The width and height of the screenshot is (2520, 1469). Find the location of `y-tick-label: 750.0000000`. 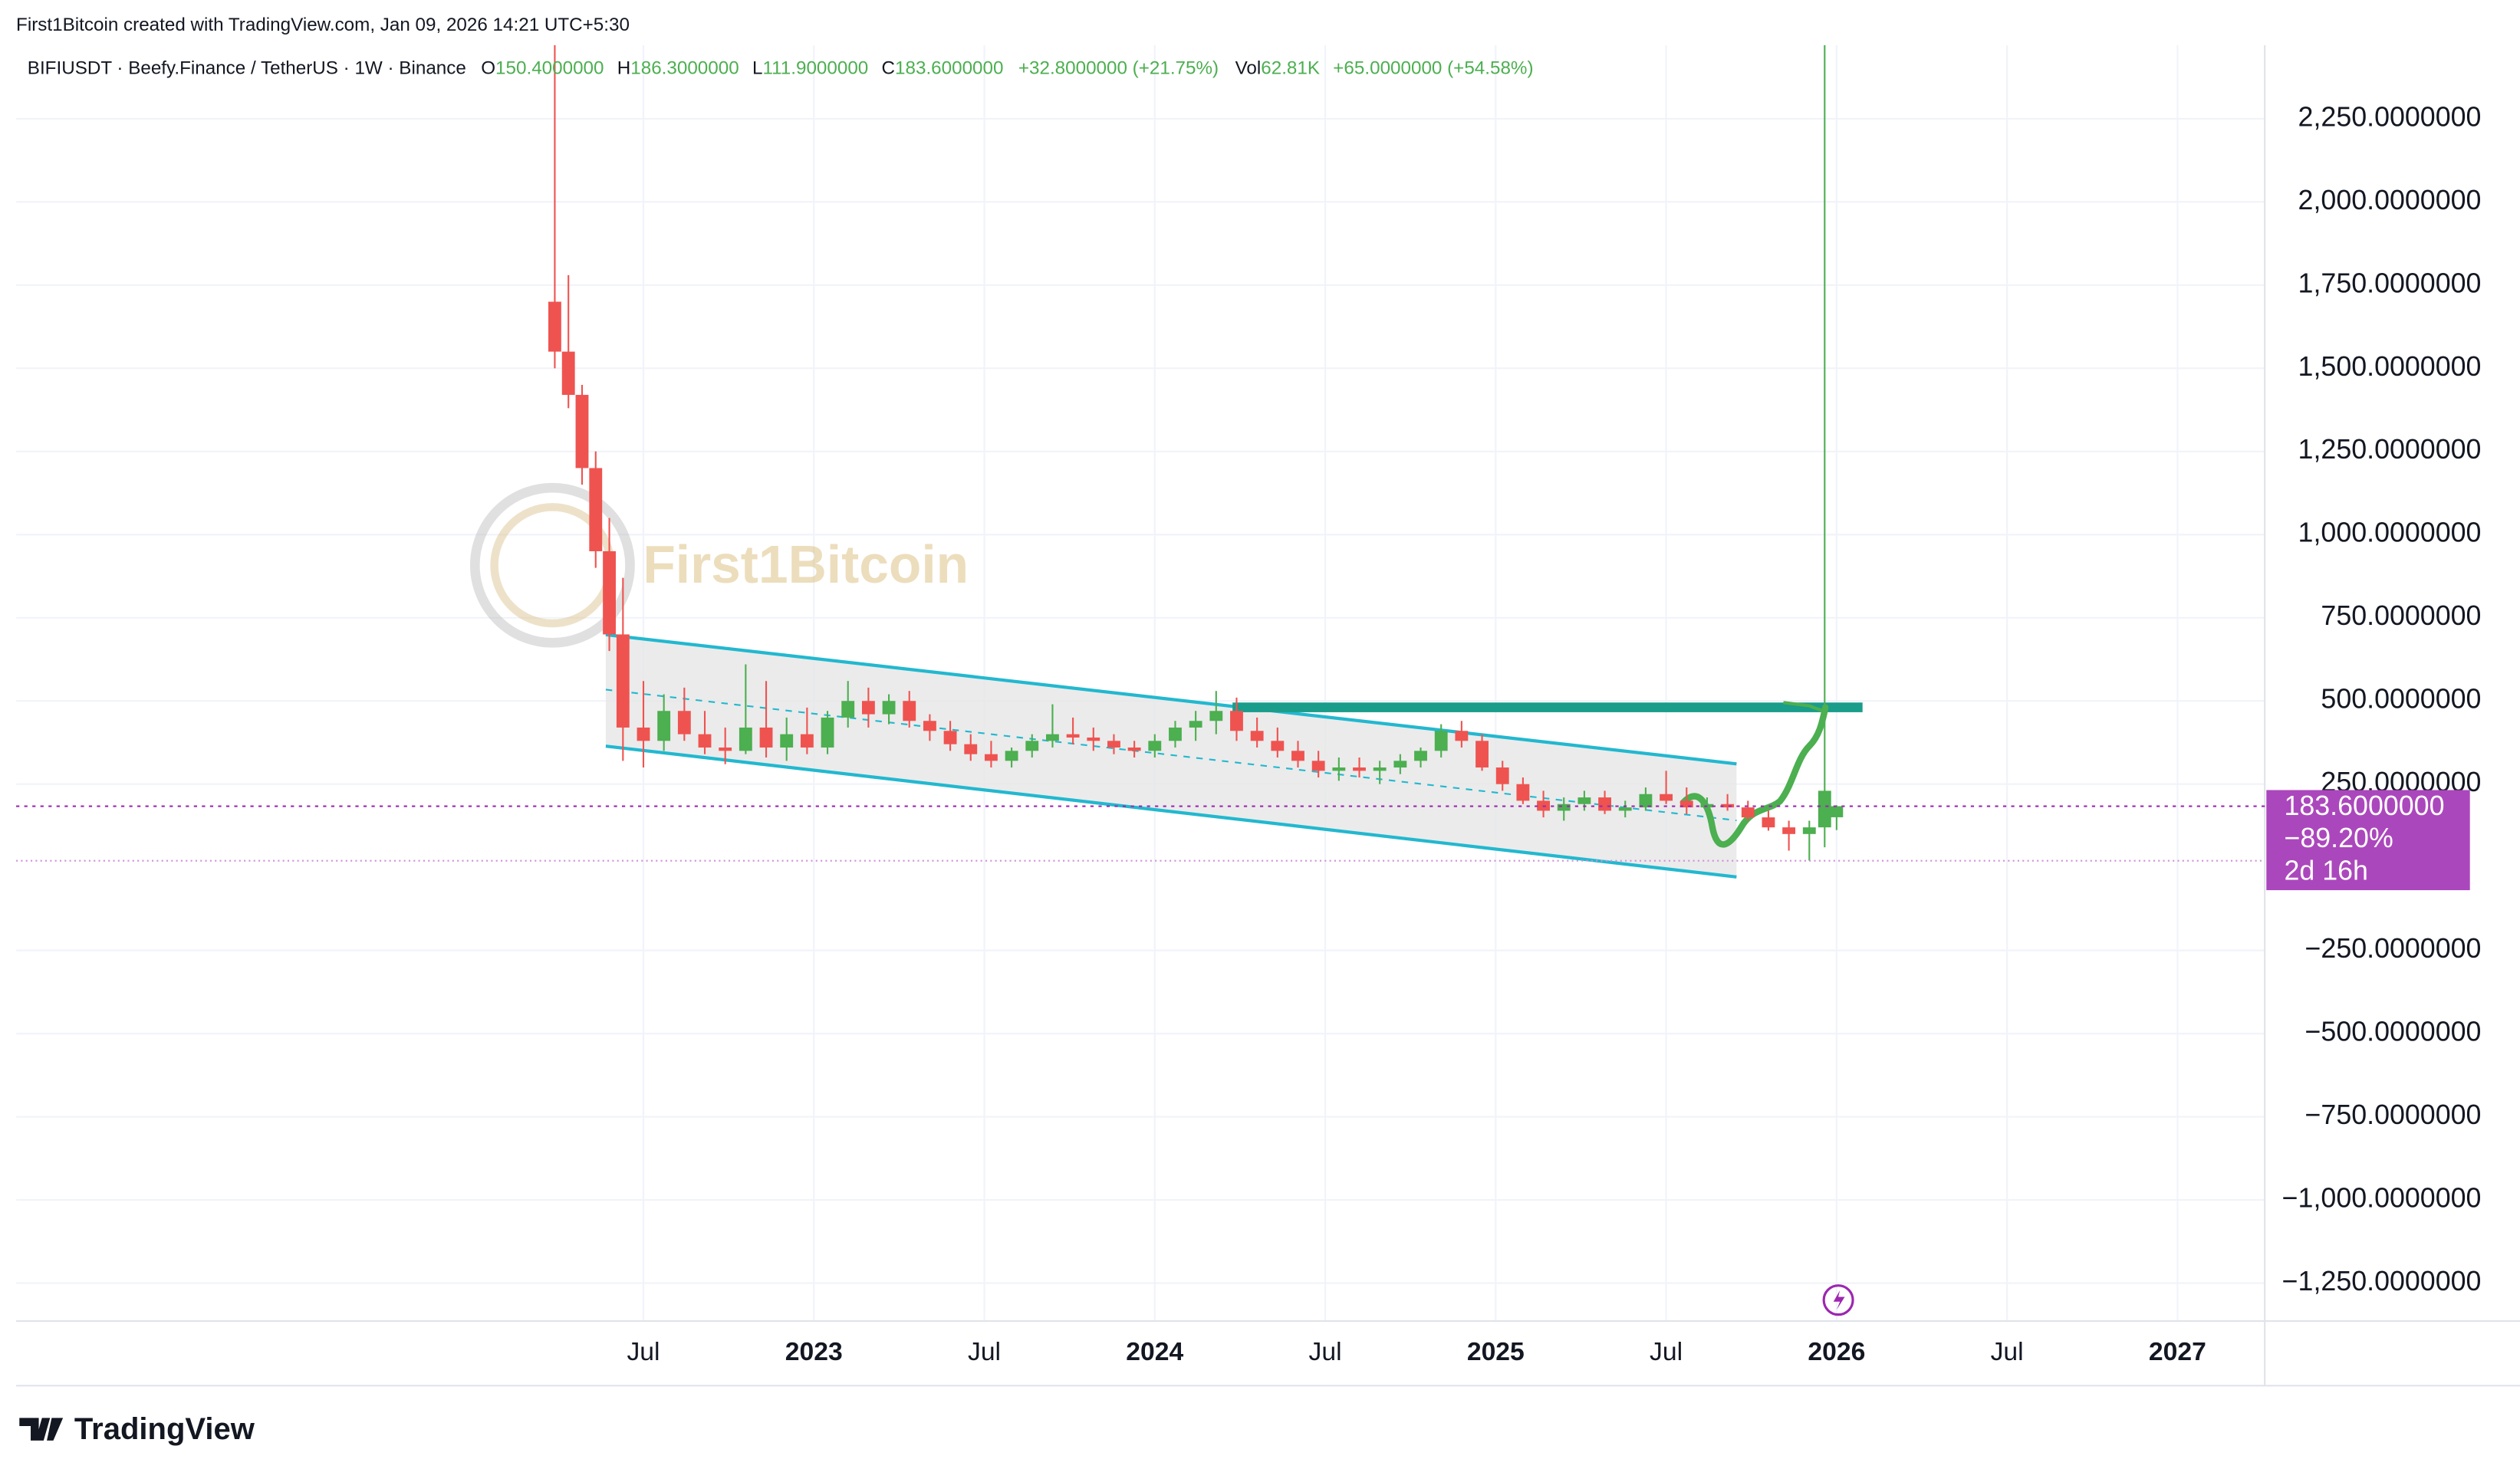

y-tick-label: 750.0000000 is located at coordinates (2401, 615).